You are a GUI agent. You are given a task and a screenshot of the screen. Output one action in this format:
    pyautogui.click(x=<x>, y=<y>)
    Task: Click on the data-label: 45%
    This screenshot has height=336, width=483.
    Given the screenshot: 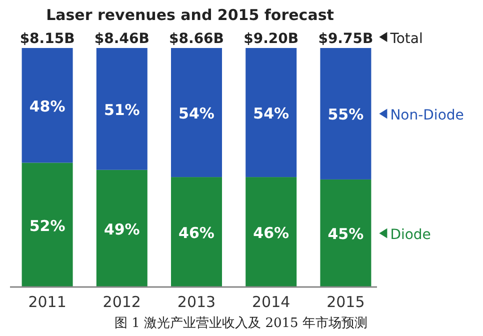 What is the action you would take?
    pyautogui.click(x=346, y=234)
    